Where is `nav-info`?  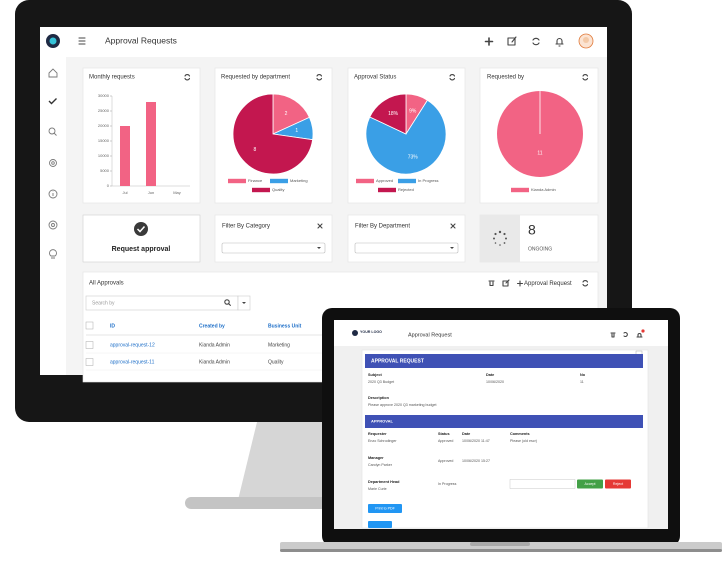 nav-info is located at coordinates (53, 194).